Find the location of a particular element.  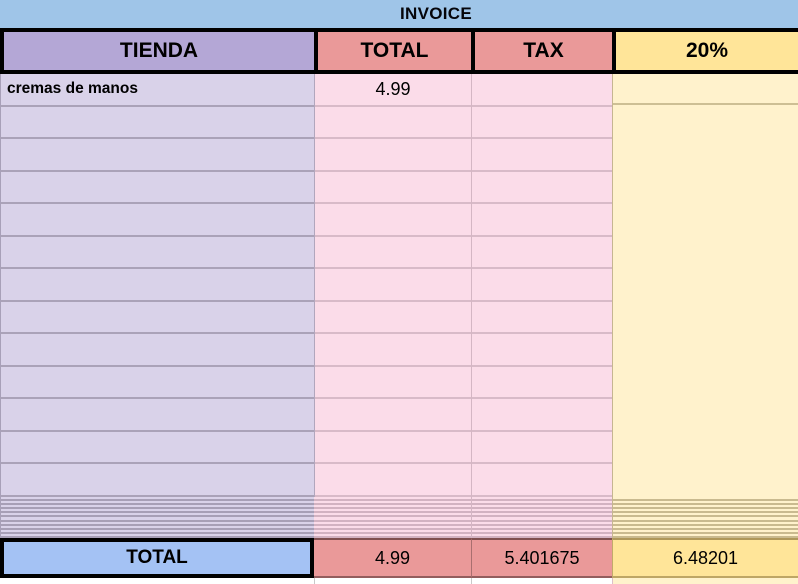

compressed-pct-column is located at coordinates (705, 517).